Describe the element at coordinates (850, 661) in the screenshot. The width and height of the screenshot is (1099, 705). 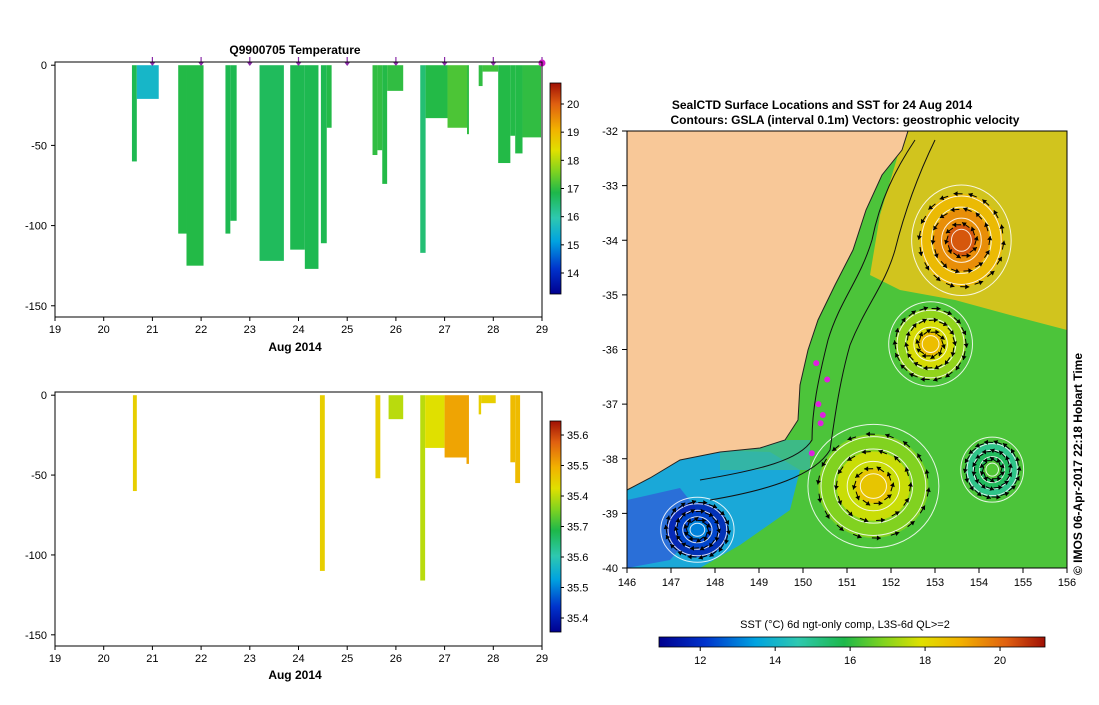
I see `sst-colorbar-tick-label: 16` at that location.